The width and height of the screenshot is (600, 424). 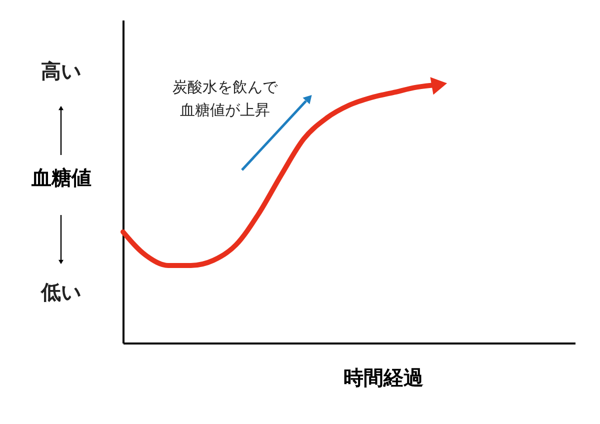 I want to click on annotation: 炭酸水を飲んで, so click(x=225, y=87).